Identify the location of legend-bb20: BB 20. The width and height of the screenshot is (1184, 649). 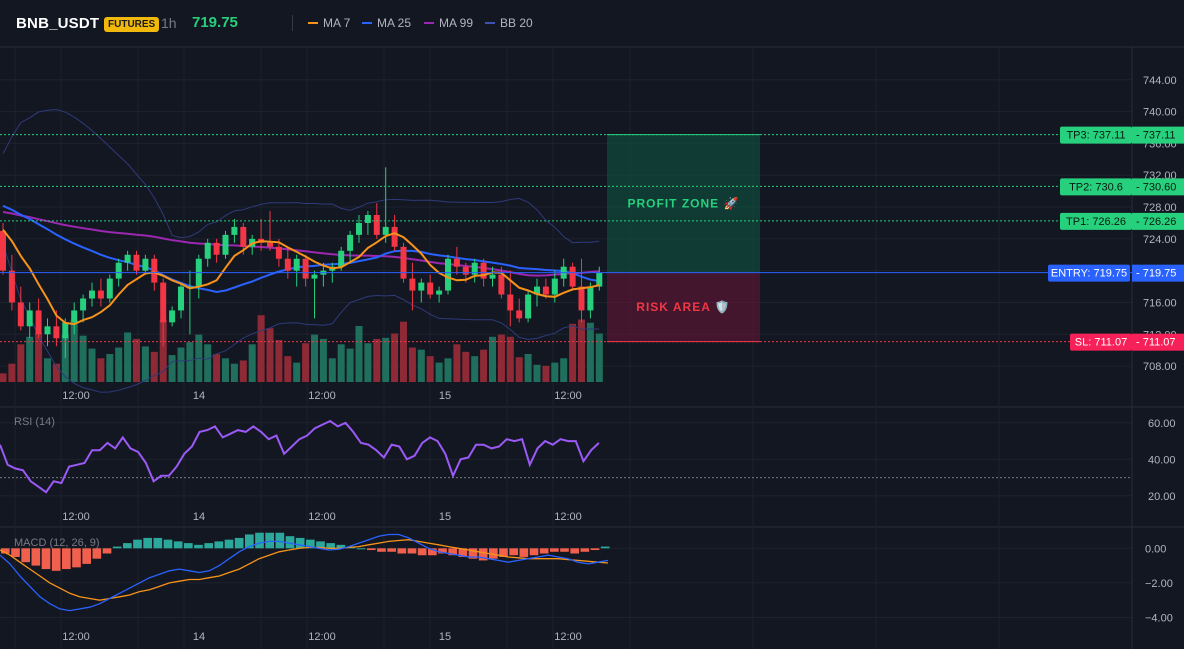
(509, 23).